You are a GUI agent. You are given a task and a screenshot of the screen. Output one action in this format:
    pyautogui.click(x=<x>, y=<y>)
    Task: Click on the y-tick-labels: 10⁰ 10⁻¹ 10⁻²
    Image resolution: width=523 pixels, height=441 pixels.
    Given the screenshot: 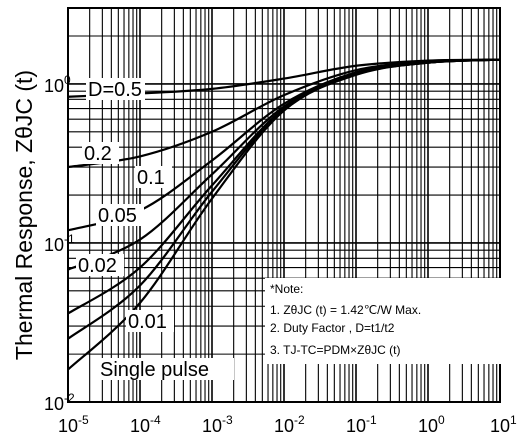 What is the action you would take?
    pyautogui.click(x=59, y=243)
    